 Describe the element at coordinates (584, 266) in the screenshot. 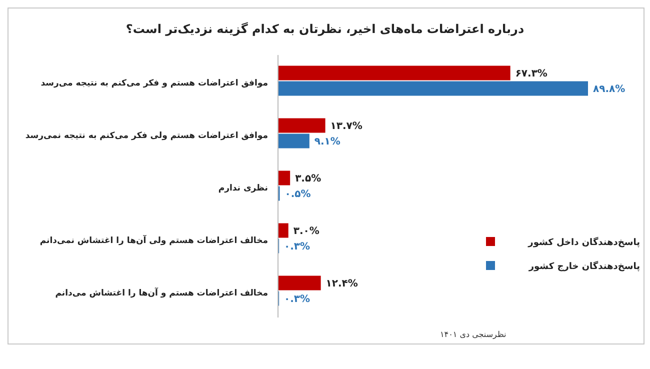

I see `text: پاسخ‌دهندگان خارج کشور` at that location.